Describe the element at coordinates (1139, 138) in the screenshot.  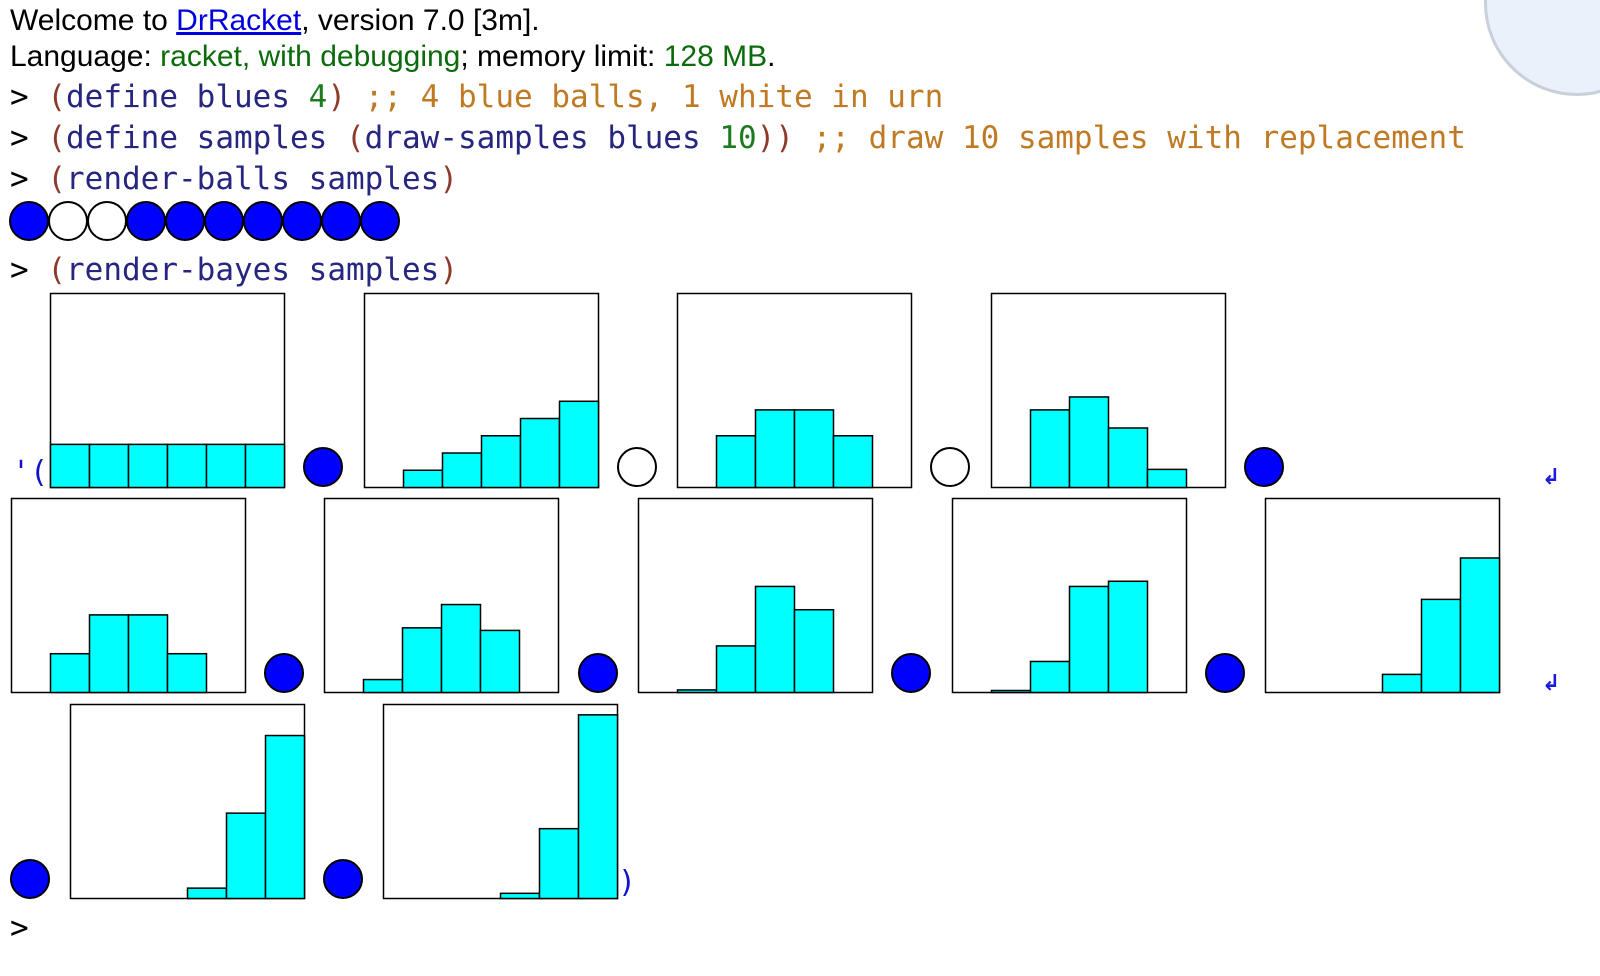
I see `comment: ;; draw 10 samples with replacement` at that location.